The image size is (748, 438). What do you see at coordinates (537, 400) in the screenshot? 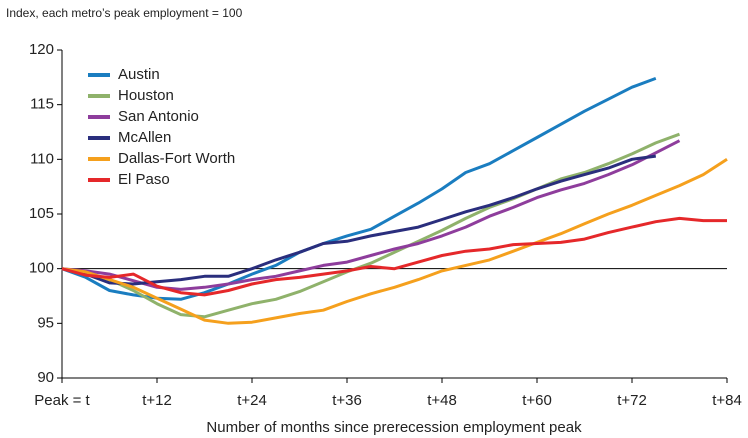
I see `x-tick-label: t+60` at bounding box center [537, 400].